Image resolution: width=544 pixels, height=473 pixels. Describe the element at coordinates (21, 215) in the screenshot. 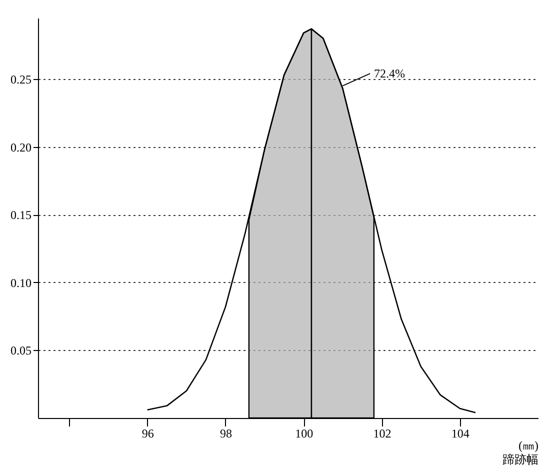

I see `y-tick-label: 0.15` at that location.